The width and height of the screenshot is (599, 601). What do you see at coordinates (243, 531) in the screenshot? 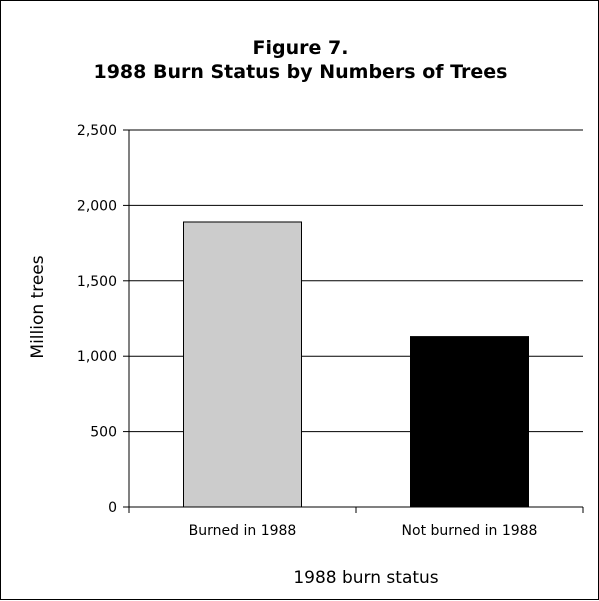
I see `x-tick-label: Burned in 1988` at bounding box center [243, 531].